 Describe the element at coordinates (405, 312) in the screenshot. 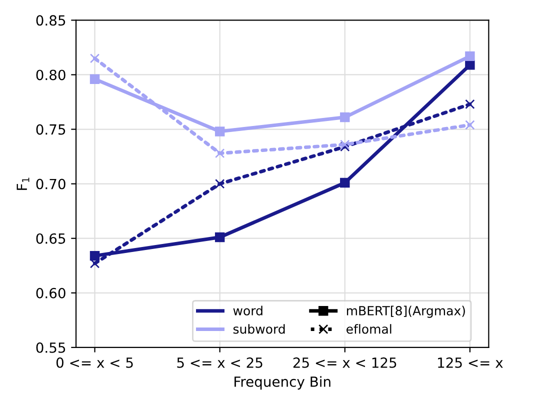

I see `annotation: mBERT[8](Argmax)` at that location.